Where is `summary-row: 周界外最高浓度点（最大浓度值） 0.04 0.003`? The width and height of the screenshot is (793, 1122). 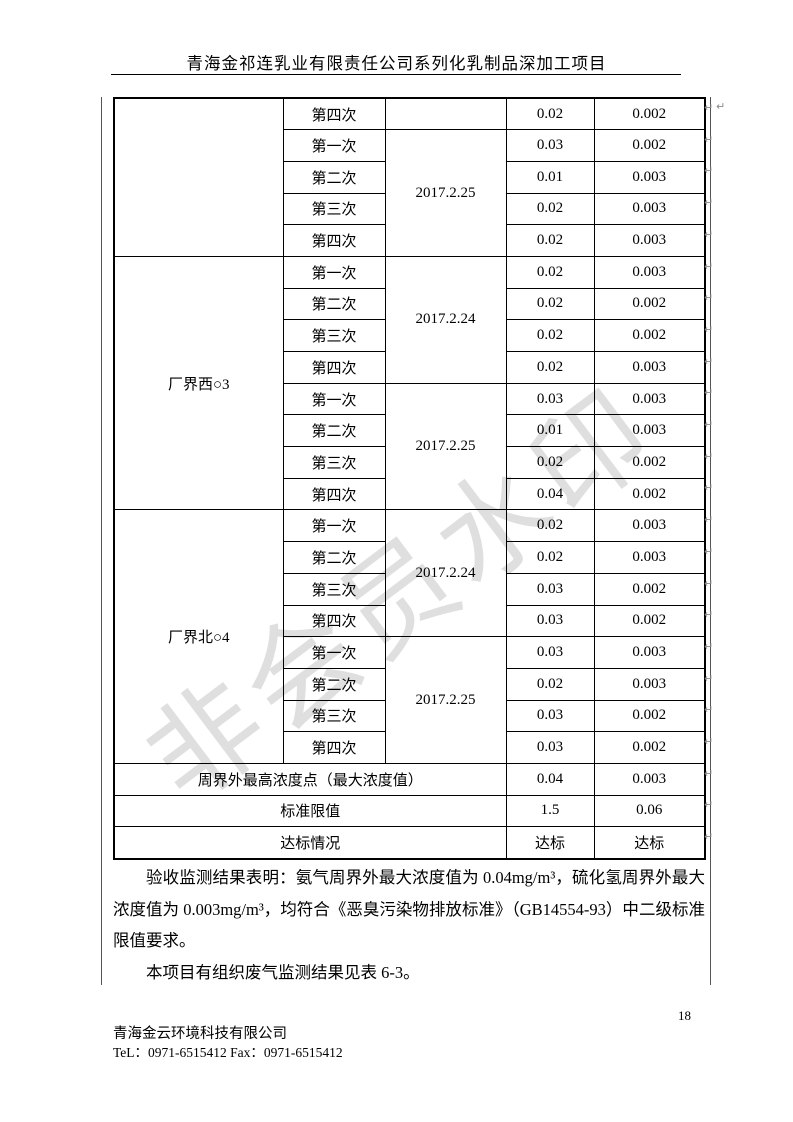
summary-row: 周界外最高浓度点（最大浓度值） 0.04 0.003 is located at coordinates (409, 779).